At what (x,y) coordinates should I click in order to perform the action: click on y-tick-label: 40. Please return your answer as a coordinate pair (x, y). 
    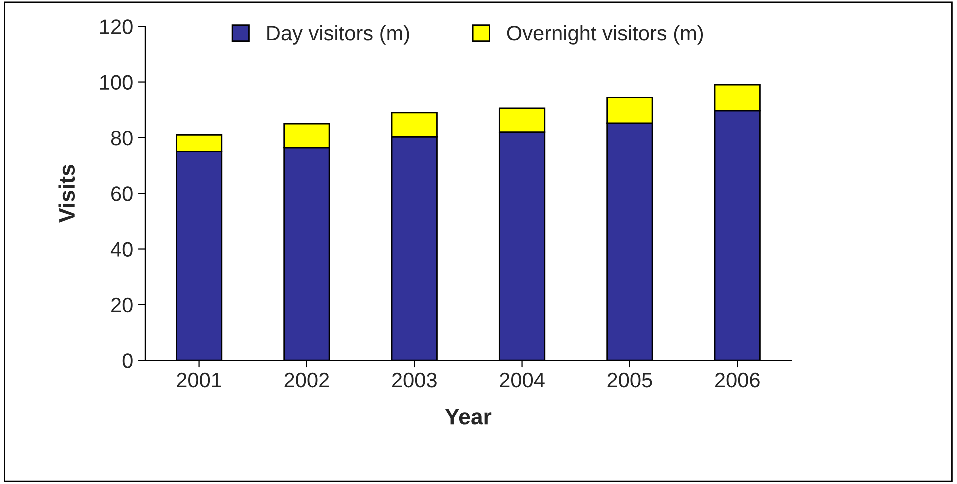
    Looking at the image, I should click on (121, 250).